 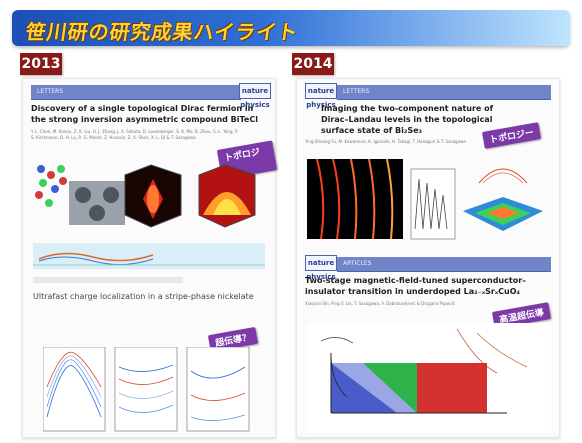 I want to click on timeline-strip, so click(x=149, y=256).